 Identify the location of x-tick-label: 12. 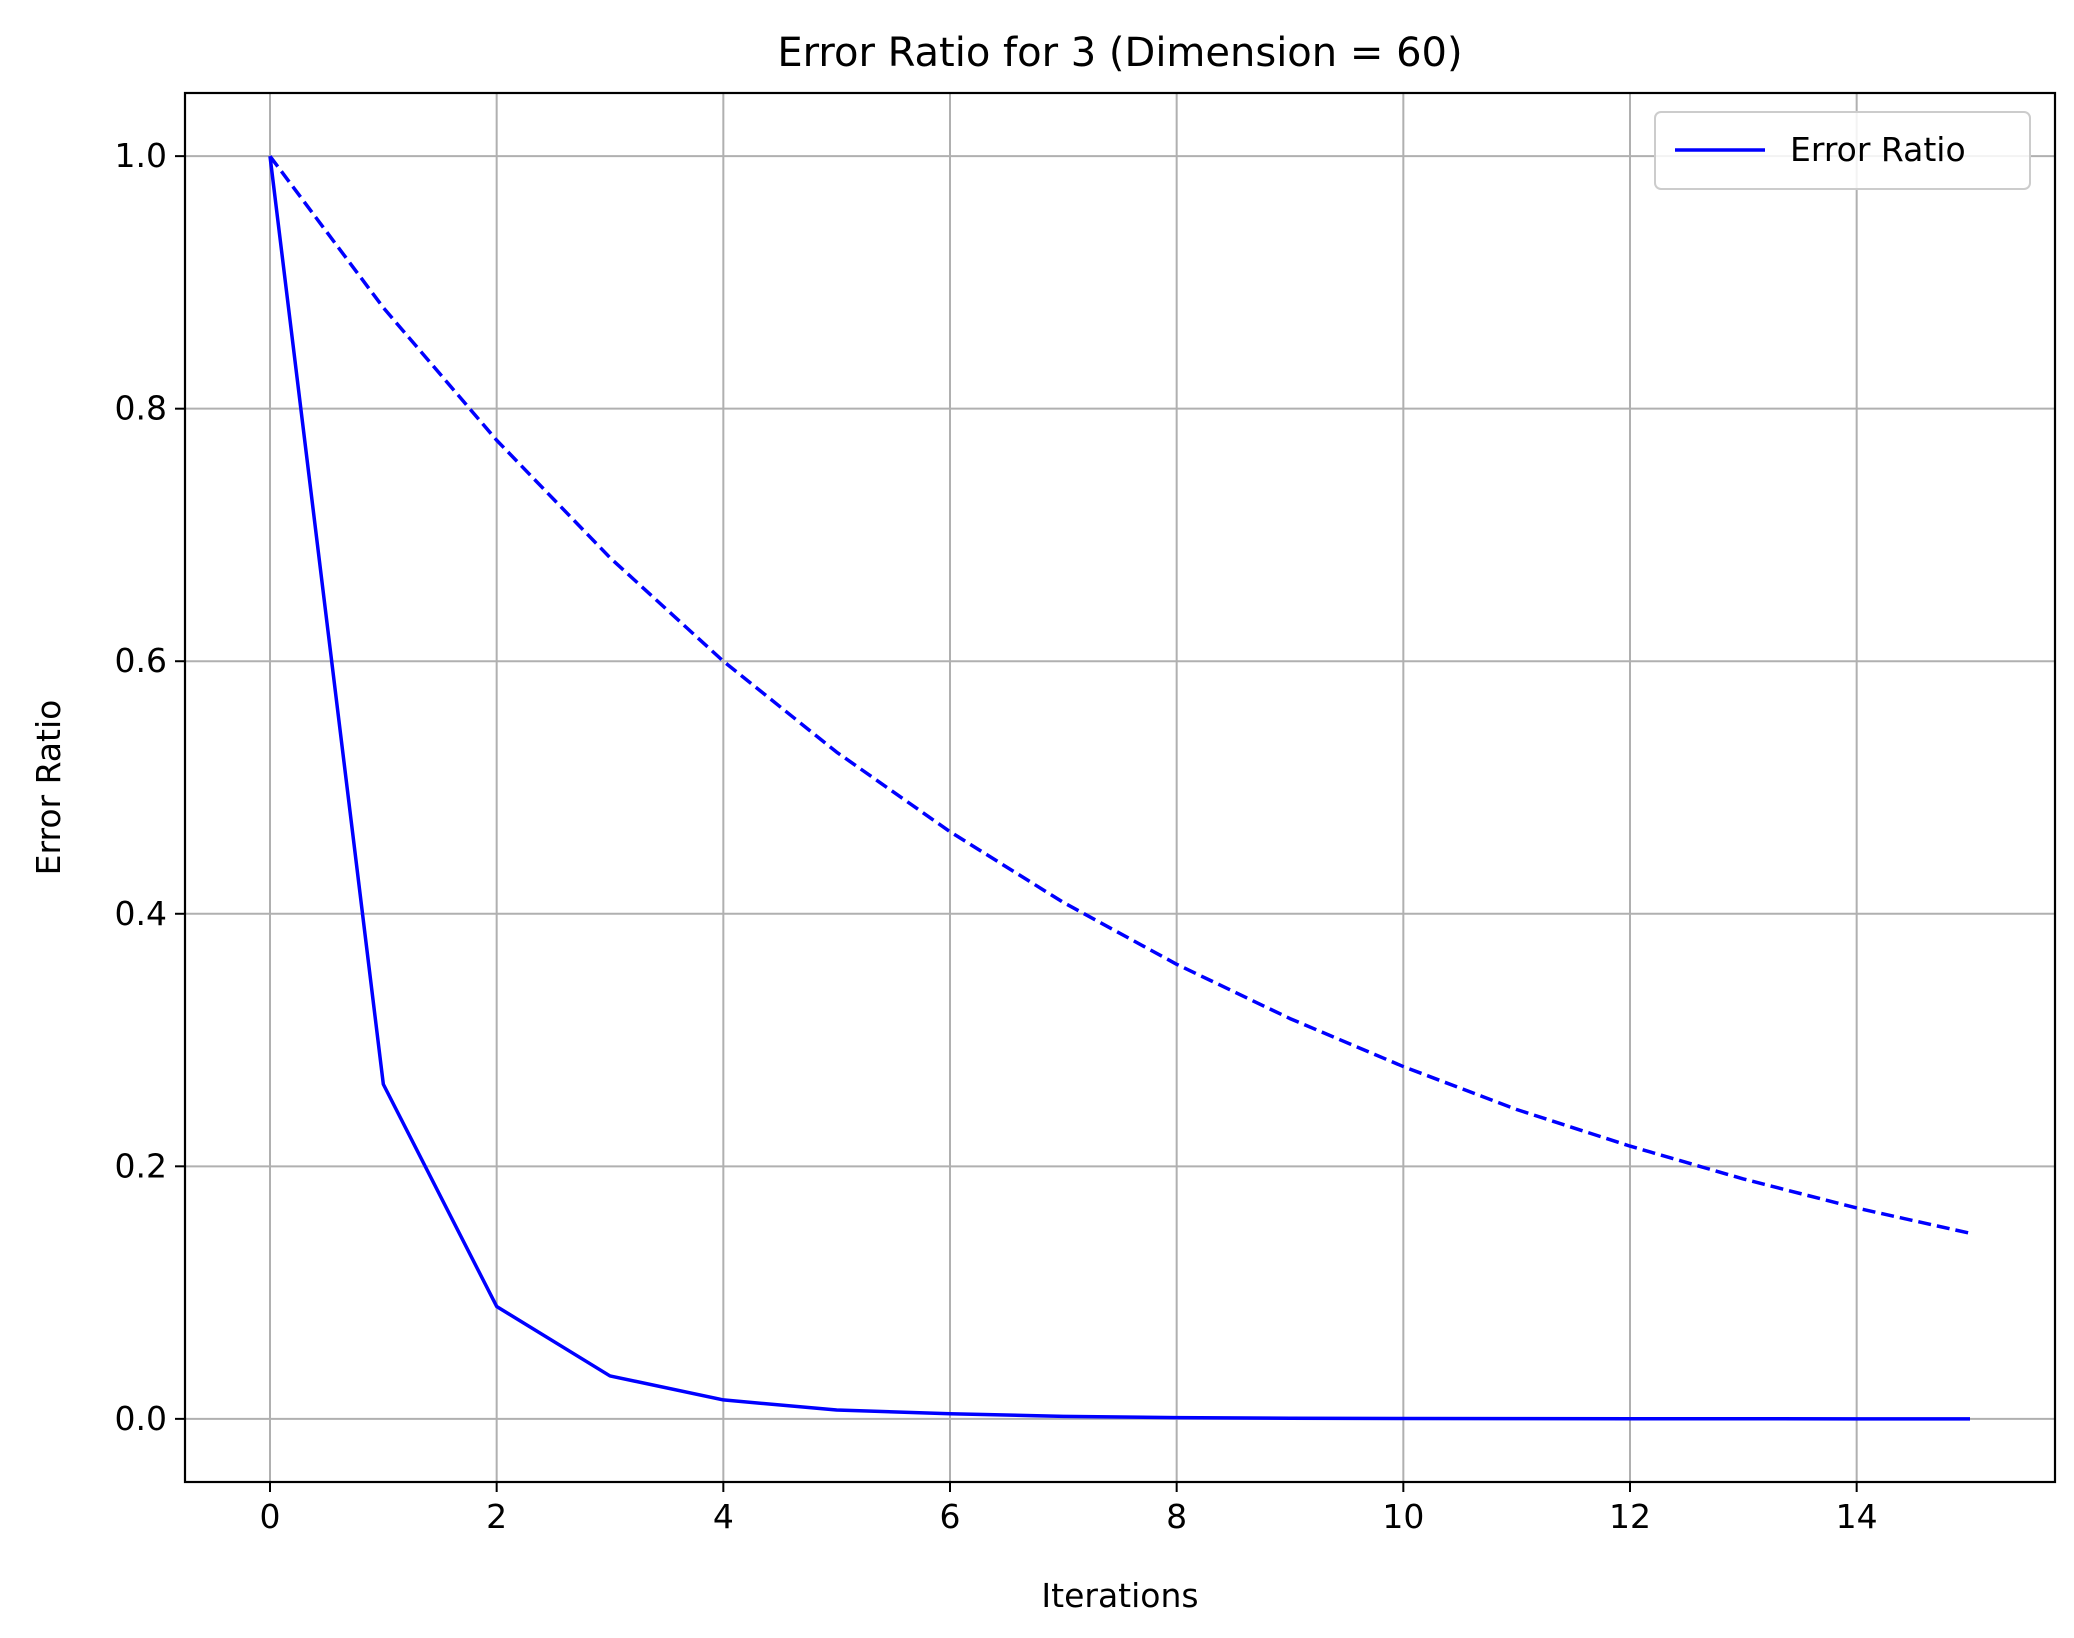
(1630, 1516).